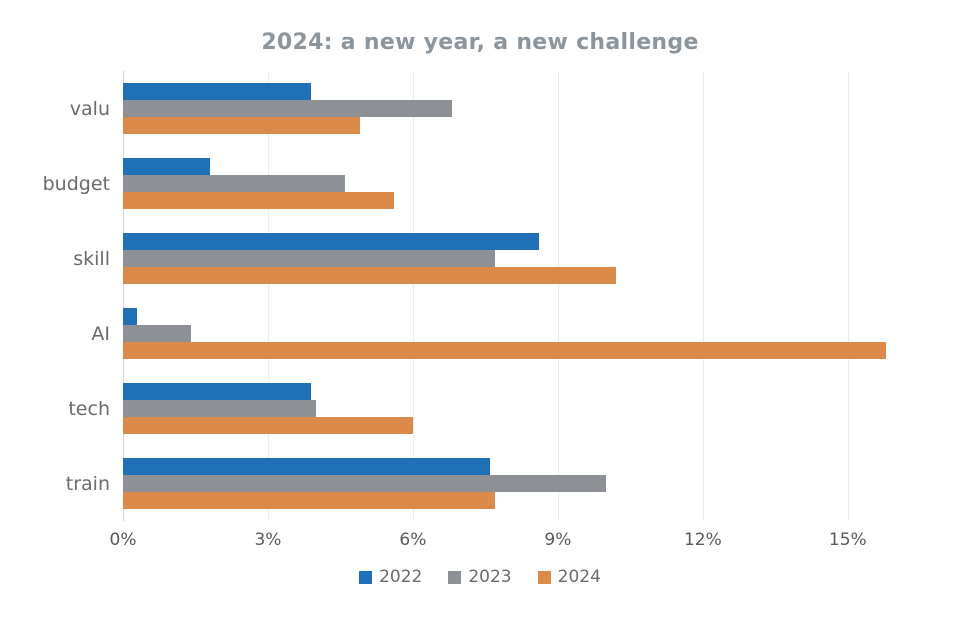  What do you see at coordinates (217, 391) in the screenshot?
I see `bar-tech-2022` at bounding box center [217, 391].